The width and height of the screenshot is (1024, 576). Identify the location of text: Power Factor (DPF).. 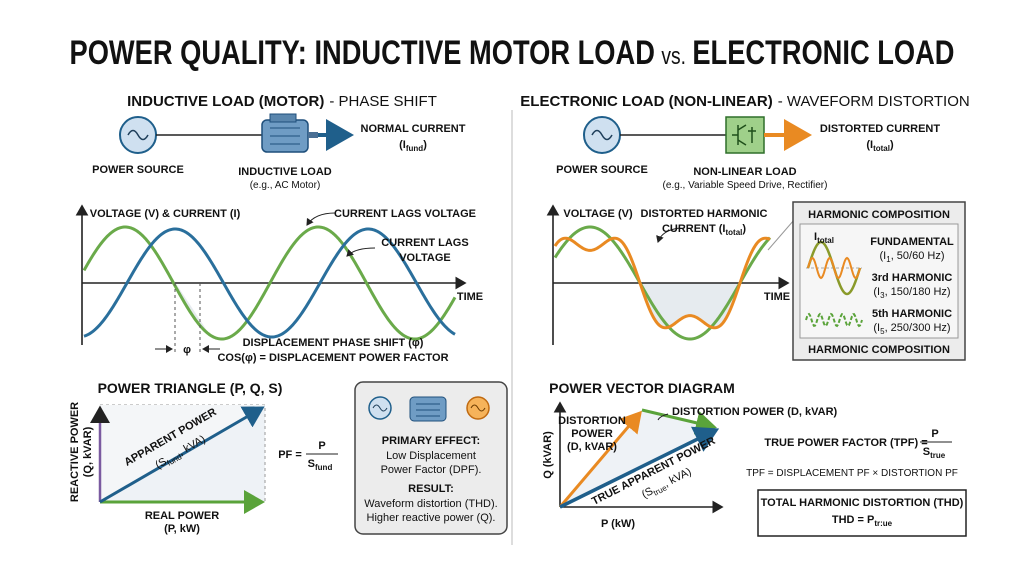
(431, 470).